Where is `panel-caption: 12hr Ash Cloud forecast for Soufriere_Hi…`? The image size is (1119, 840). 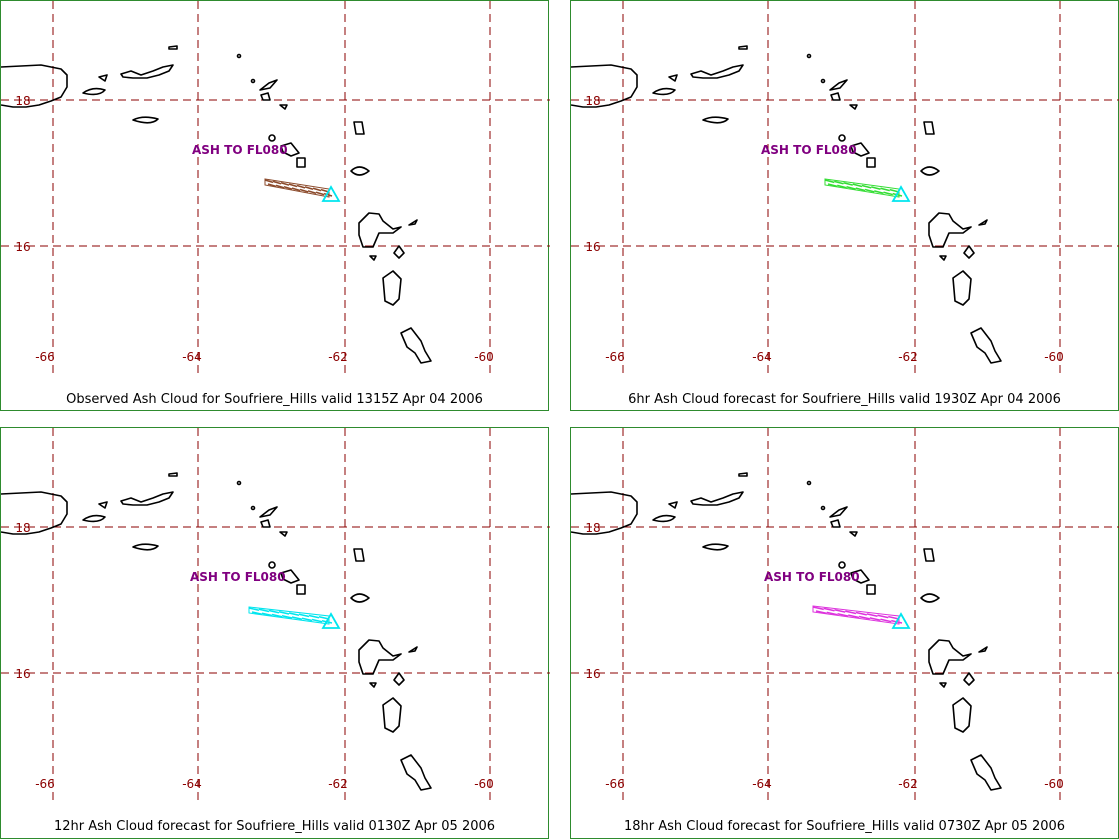
panel-caption: 12hr Ash Cloud forecast for Soufriere_Hi… is located at coordinates (274, 826).